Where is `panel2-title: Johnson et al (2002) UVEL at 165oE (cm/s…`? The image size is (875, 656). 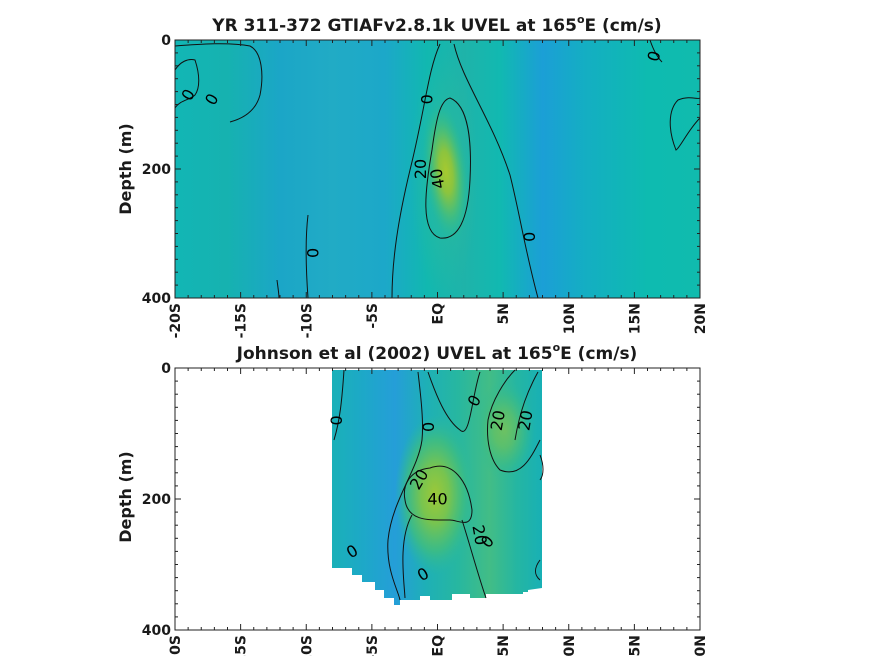 panel2-title: Johnson et al (2002) UVEL at 165oE (cm/s… is located at coordinates (437, 352).